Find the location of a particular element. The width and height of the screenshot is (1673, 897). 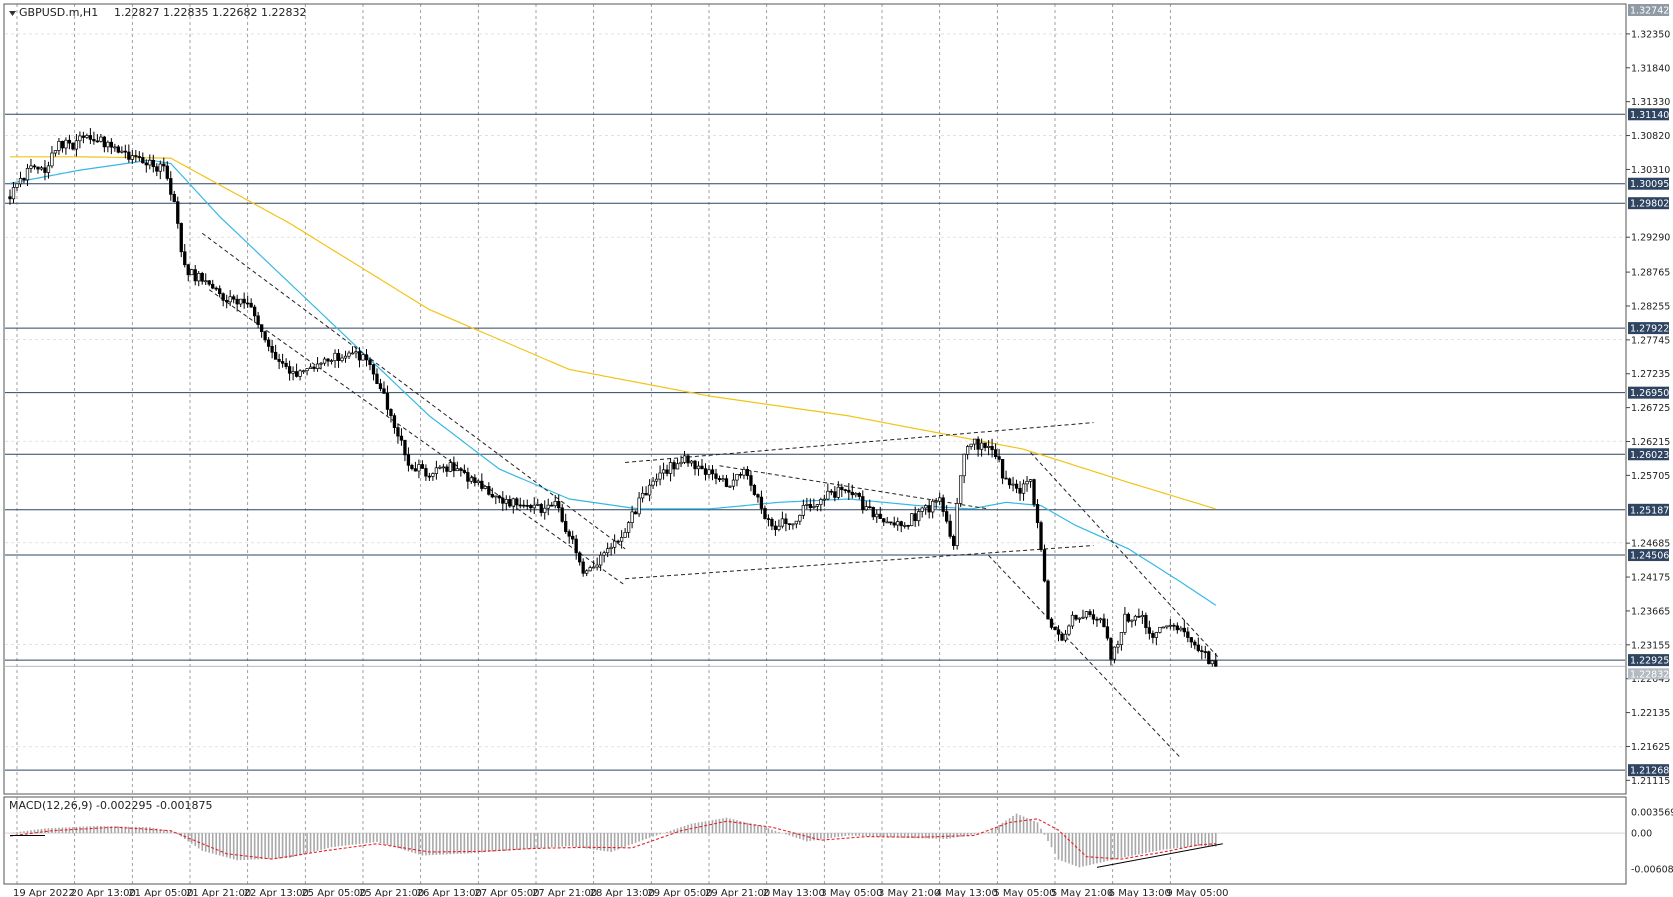

level-label: 1.27922 is located at coordinates (1649, 329).